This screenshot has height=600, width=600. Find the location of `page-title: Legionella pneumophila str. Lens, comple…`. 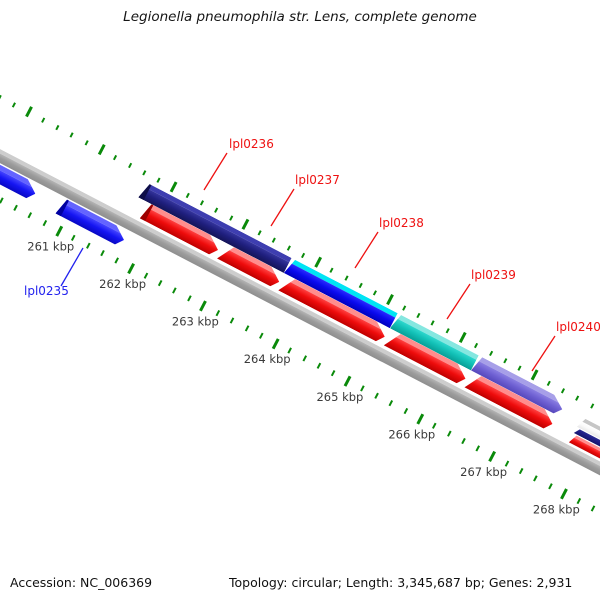

page-title: Legionella pneumophila str. Lens, comple… is located at coordinates (300, 17).